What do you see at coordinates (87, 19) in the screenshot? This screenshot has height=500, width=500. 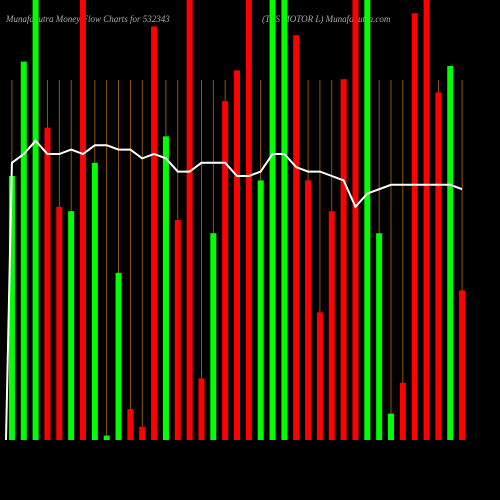 I see `chart-title: MunafaSutra Money Flow Charts for 532343` at bounding box center [87, 19].